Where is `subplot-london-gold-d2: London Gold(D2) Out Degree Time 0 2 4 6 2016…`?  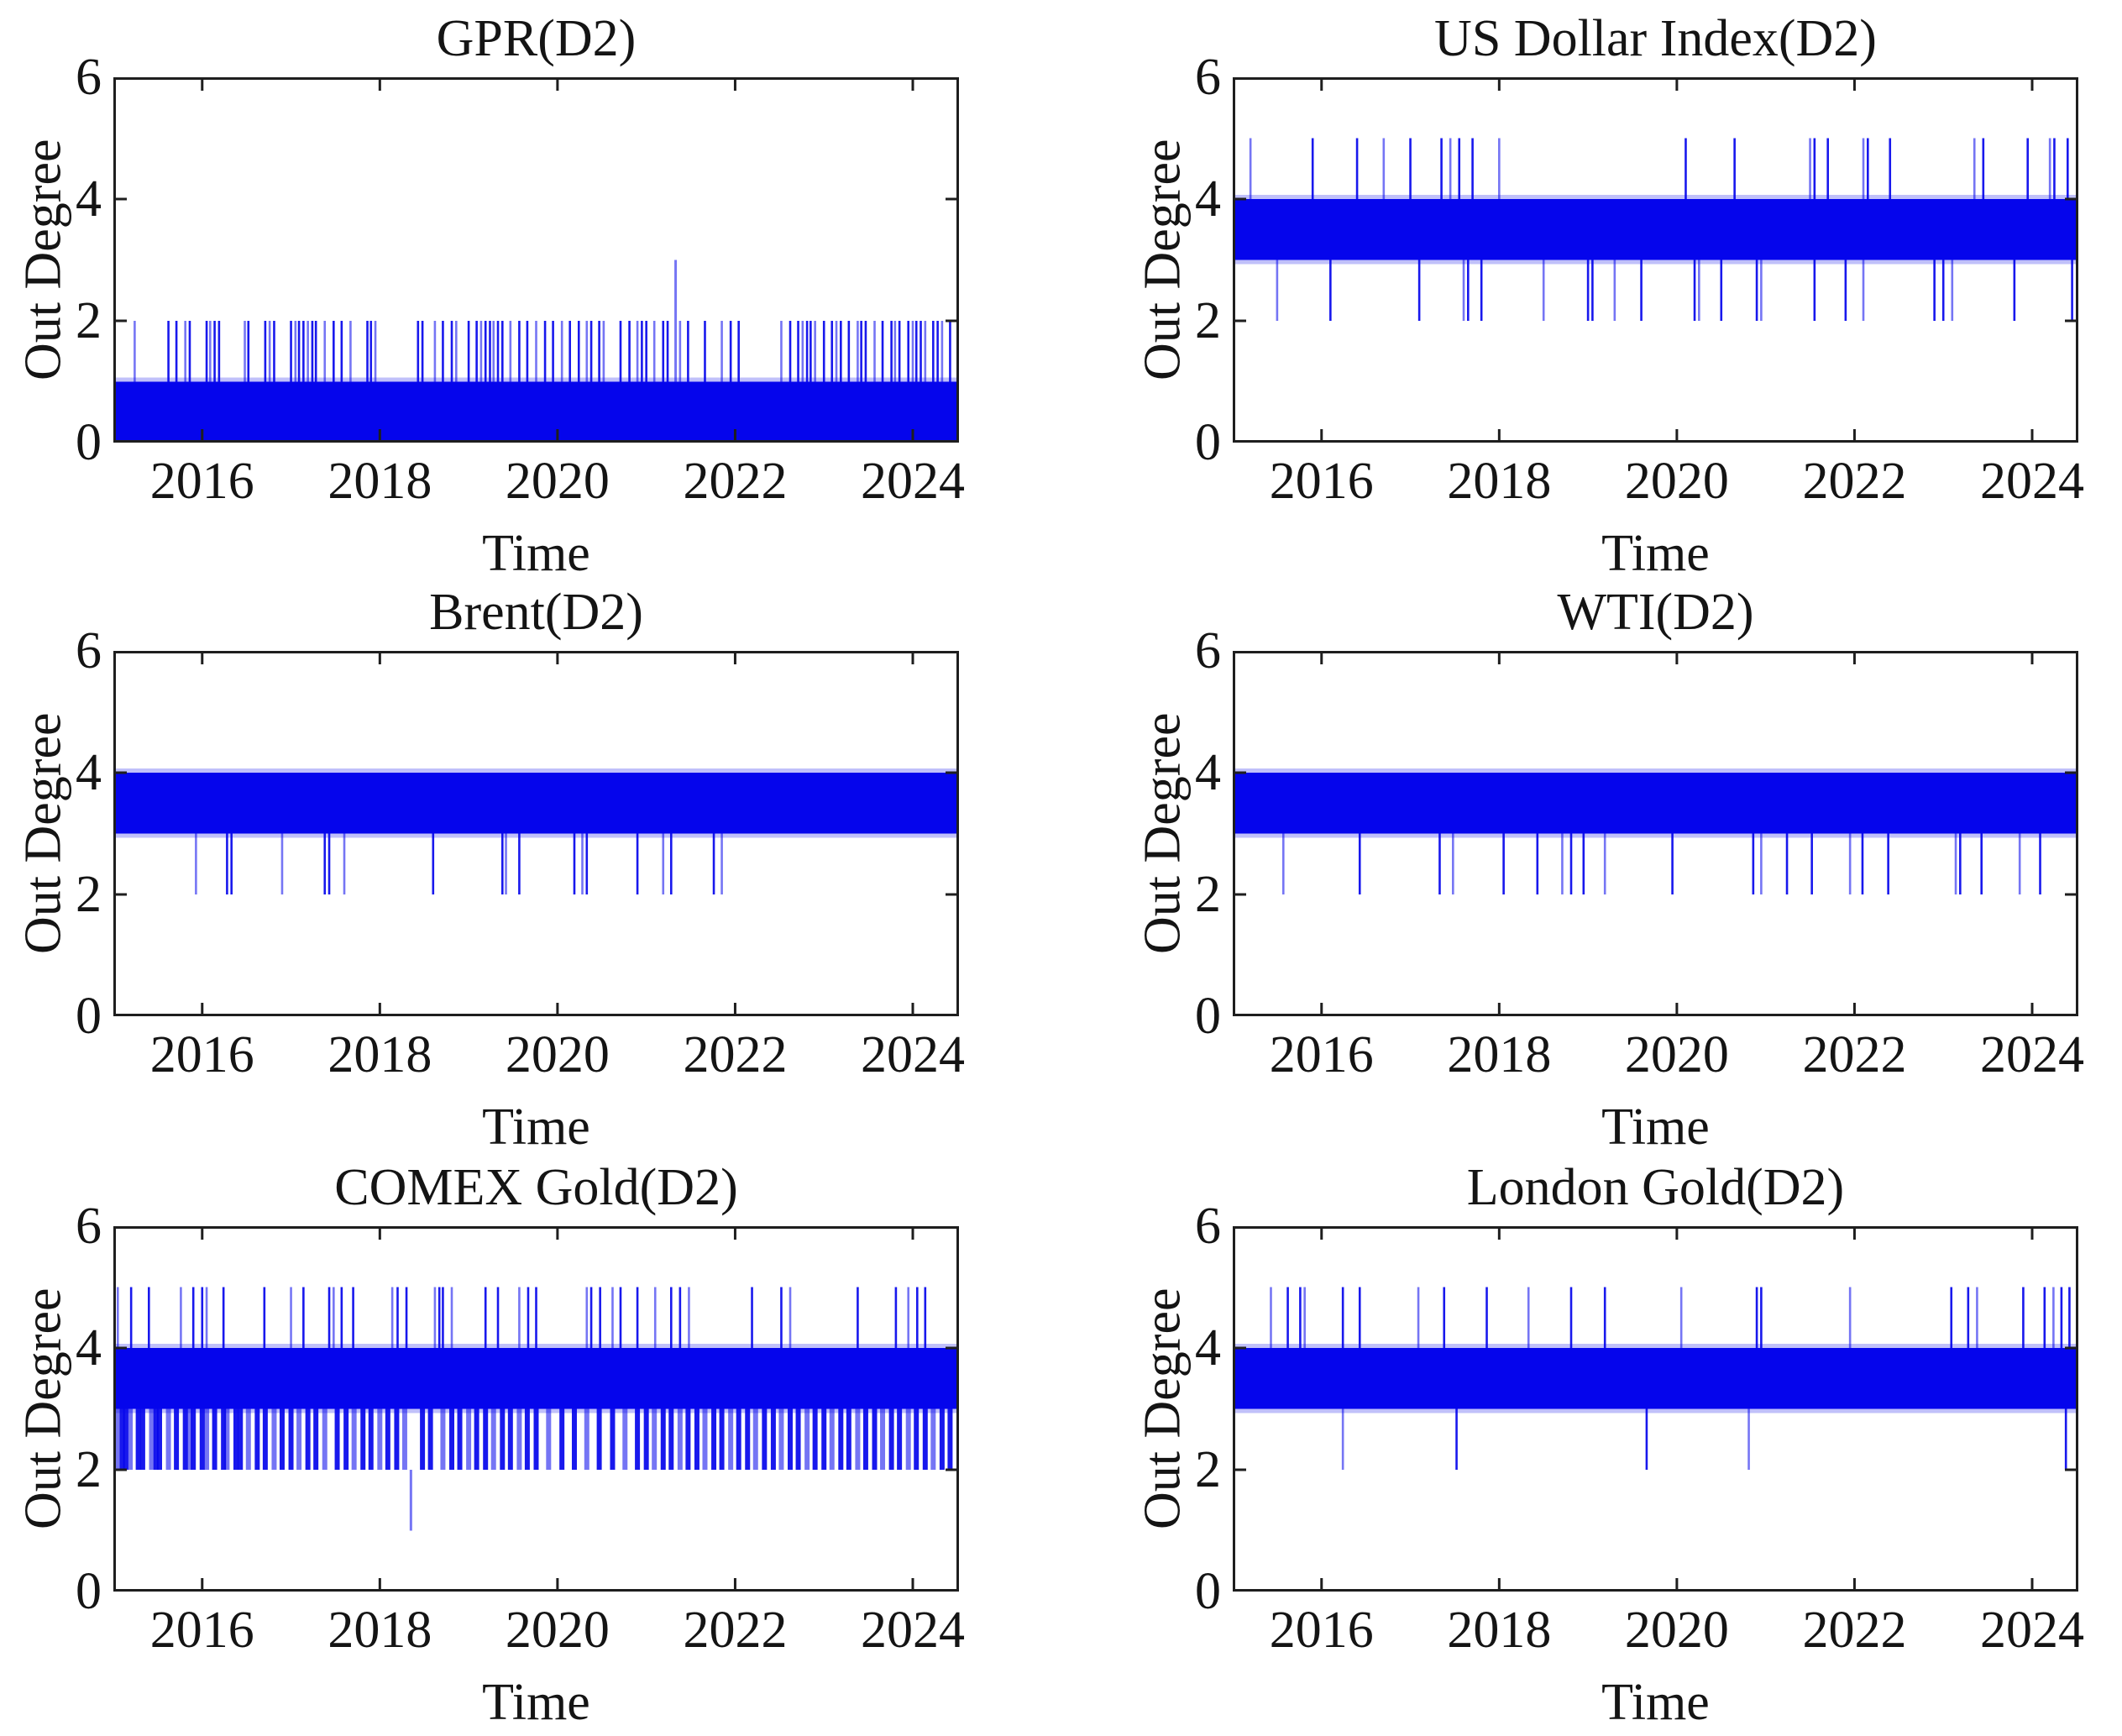 subplot-london-gold-d2: London Gold(D2) Out Degree Time 0 2 4 6 2016… is located at coordinates (1609, 1444).